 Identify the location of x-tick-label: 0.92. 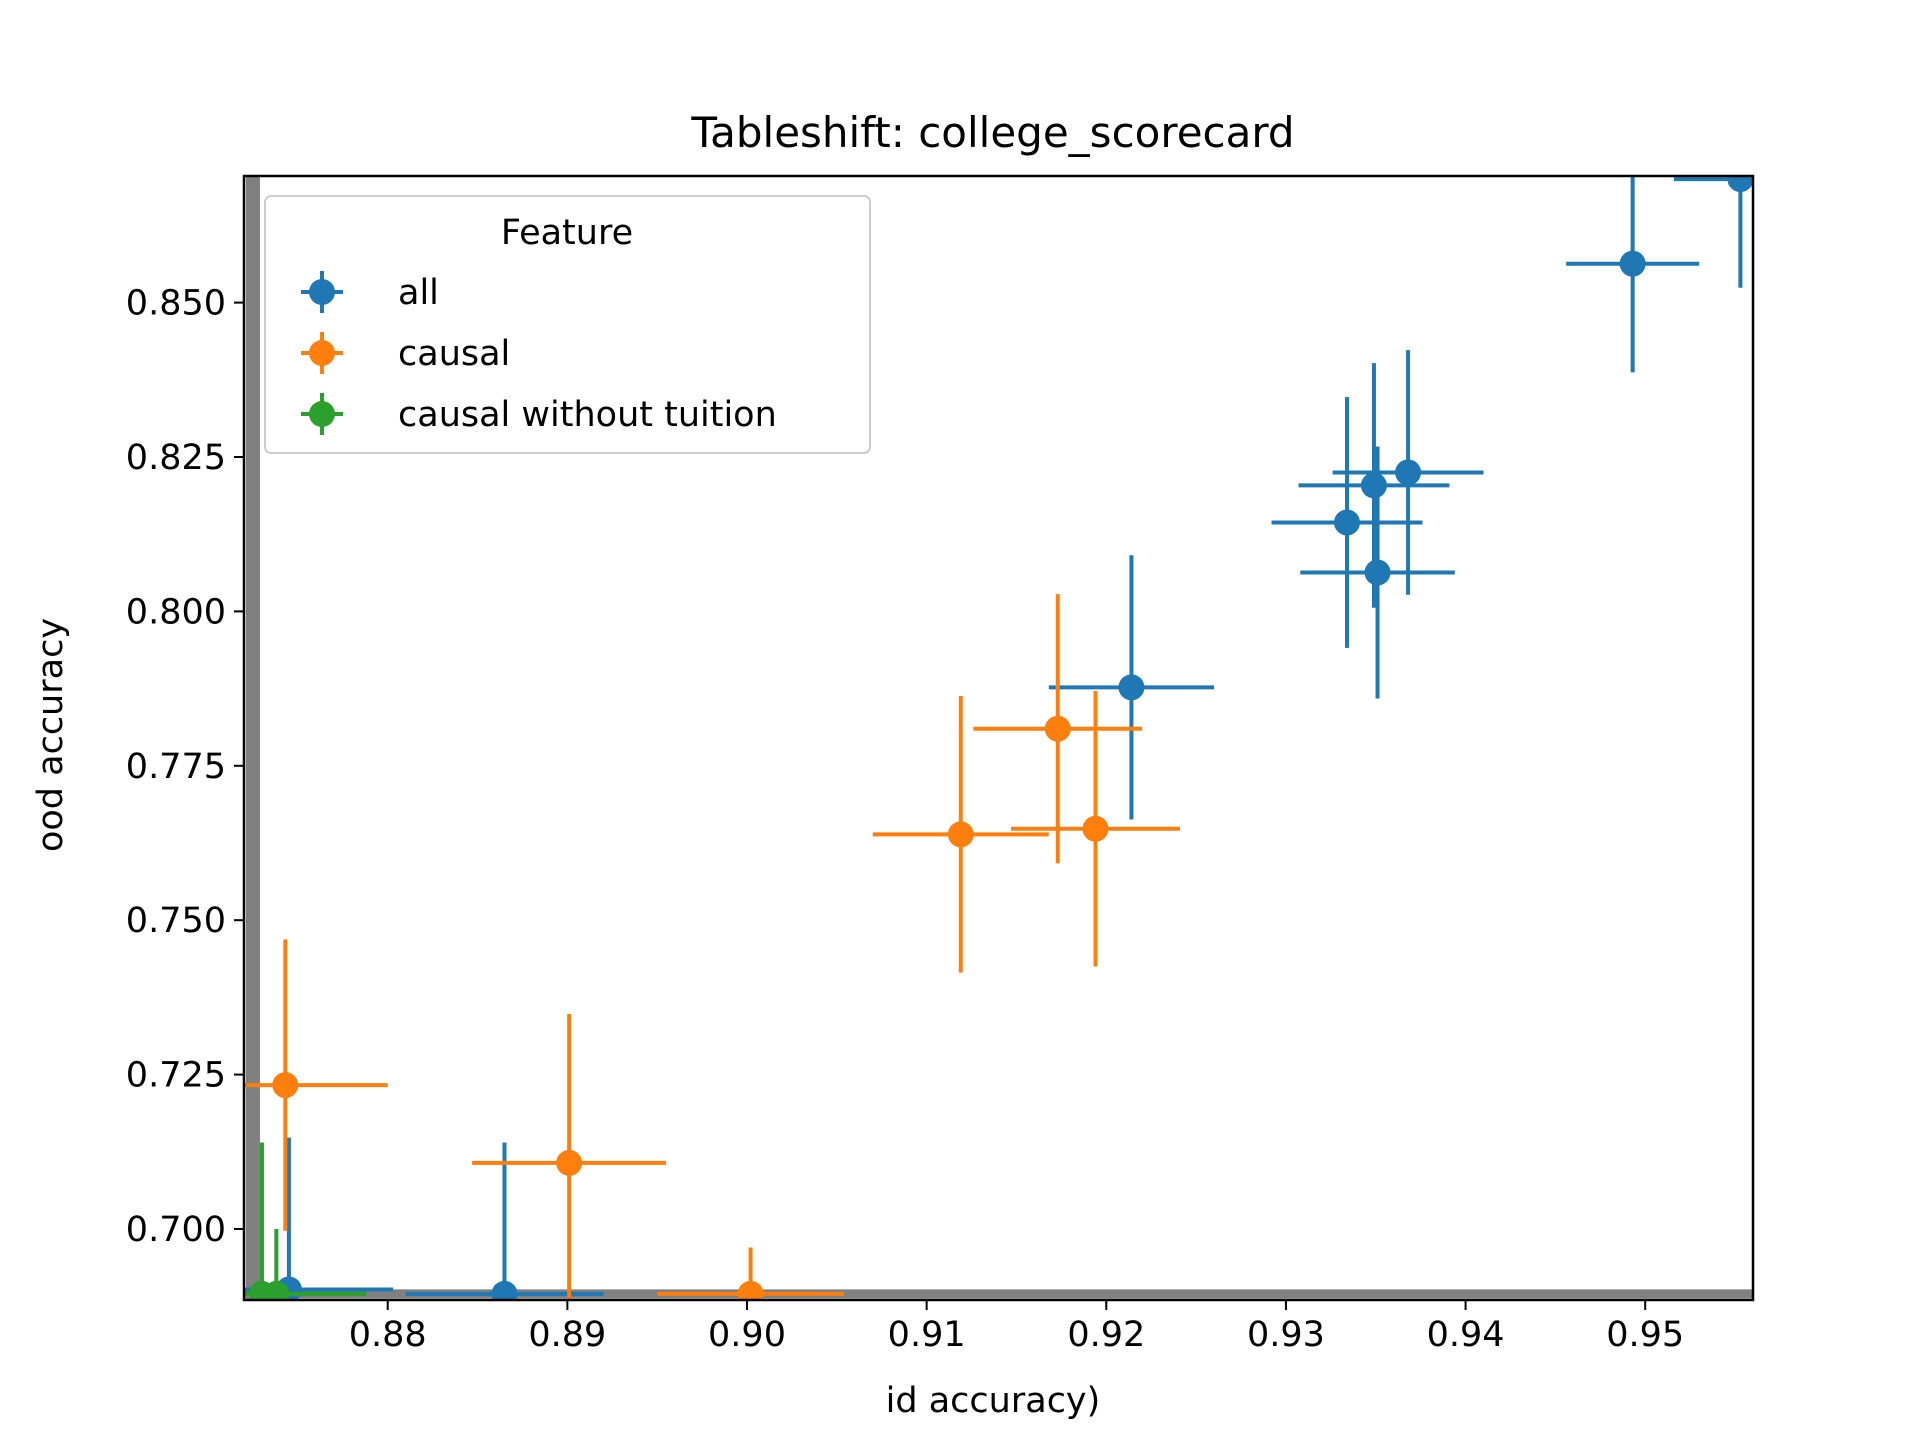
(1106, 1335).